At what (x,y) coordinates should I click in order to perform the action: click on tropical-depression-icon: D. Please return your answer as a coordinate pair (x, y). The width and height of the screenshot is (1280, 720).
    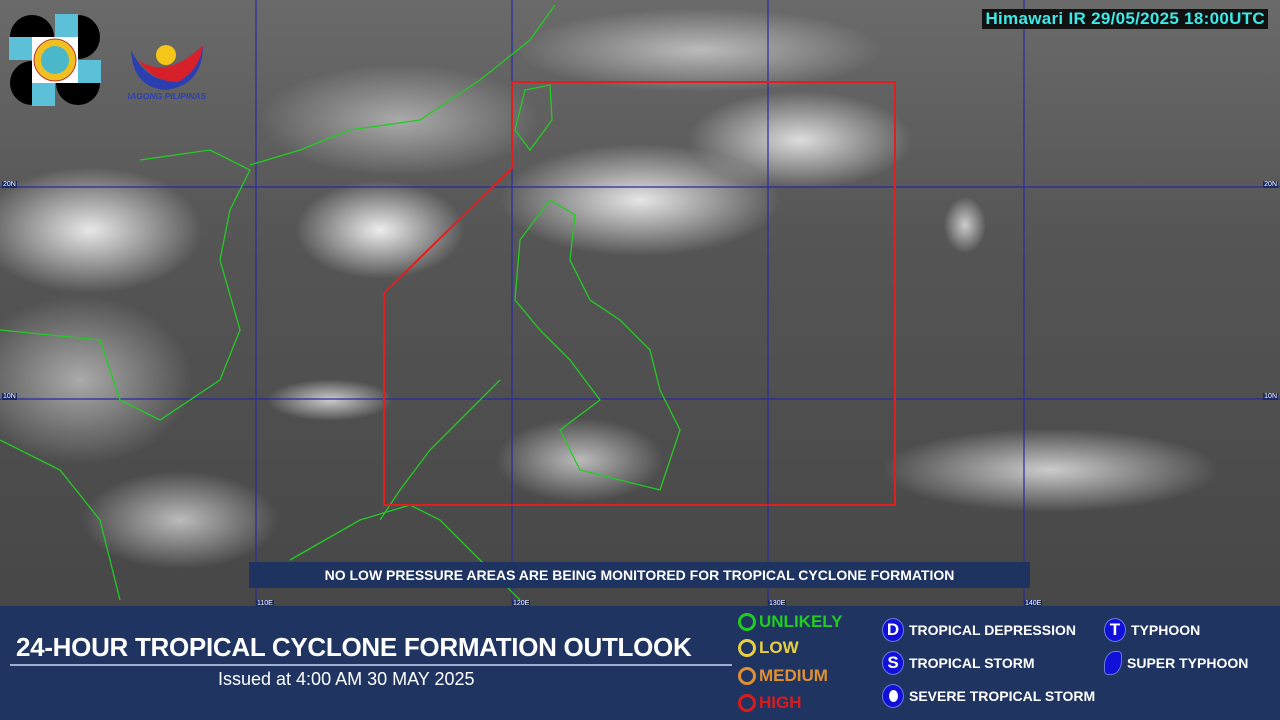
    Looking at the image, I should click on (893, 630).